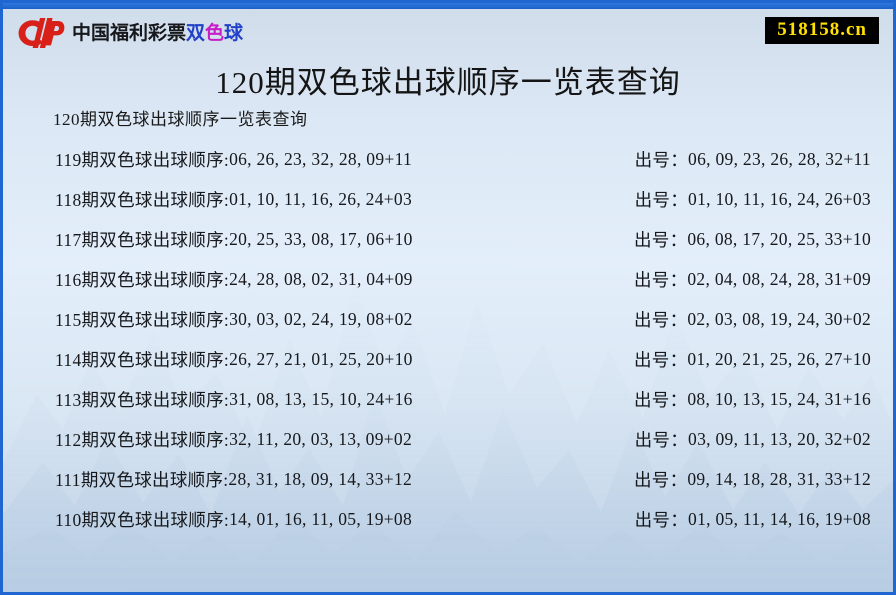 The image size is (896, 595). I want to click on row-period-label: 110期双色球出球顺序:, so click(142, 519).